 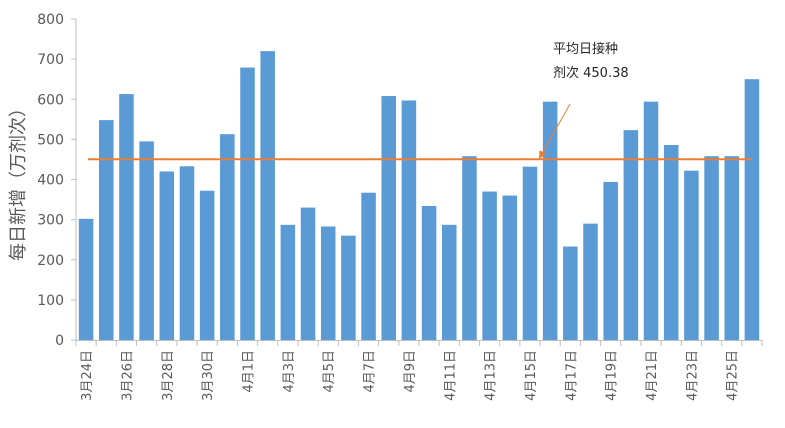 I want to click on x-tick-label: 4月1日, so click(x=249, y=371).